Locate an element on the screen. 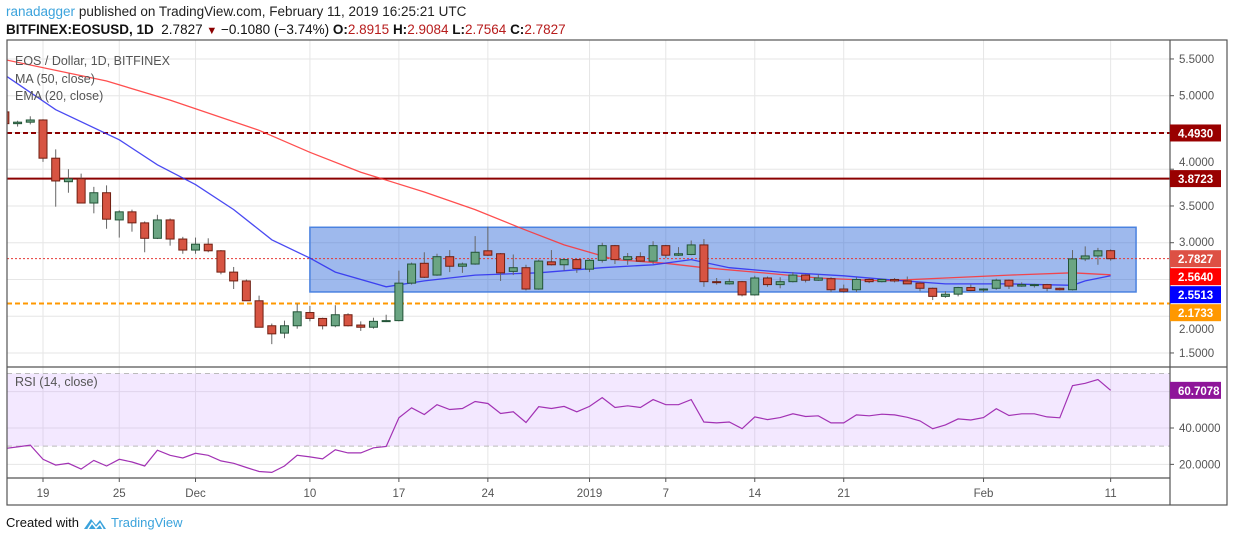 Image resolution: width=1234 pixels, height=542 pixels. rsi-tick-label: 20.0000 is located at coordinates (1200, 465).